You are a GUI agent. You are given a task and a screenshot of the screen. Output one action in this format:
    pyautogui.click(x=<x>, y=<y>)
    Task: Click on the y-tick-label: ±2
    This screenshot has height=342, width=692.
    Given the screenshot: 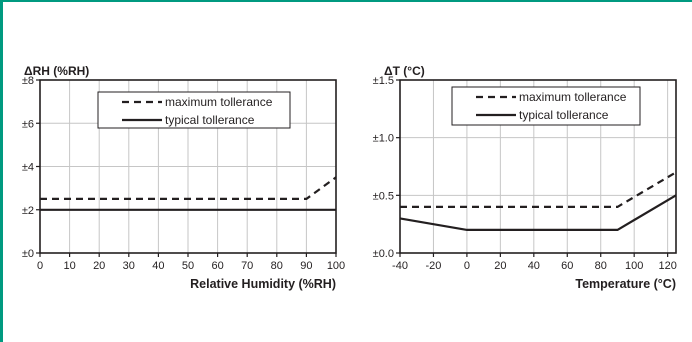 What is the action you would take?
    pyautogui.click(x=28, y=211)
    